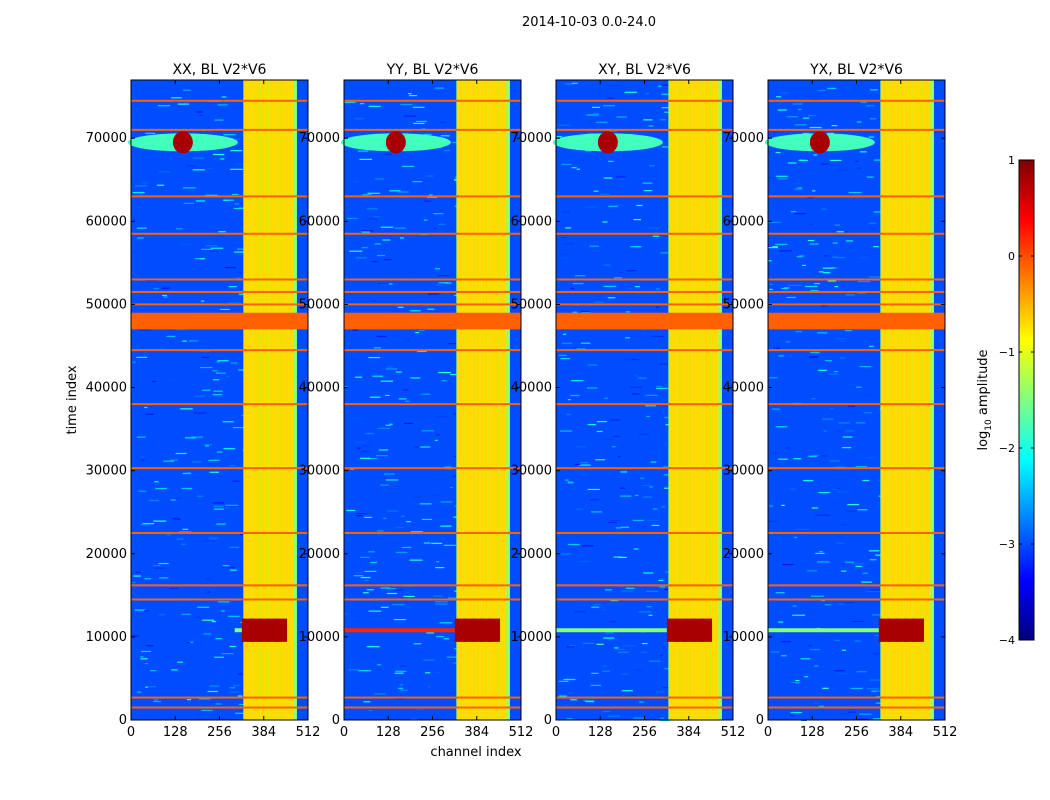 The image size is (1050, 800). What do you see at coordinates (819, 142) in the screenshot?
I see `source-peak` at bounding box center [819, 142].